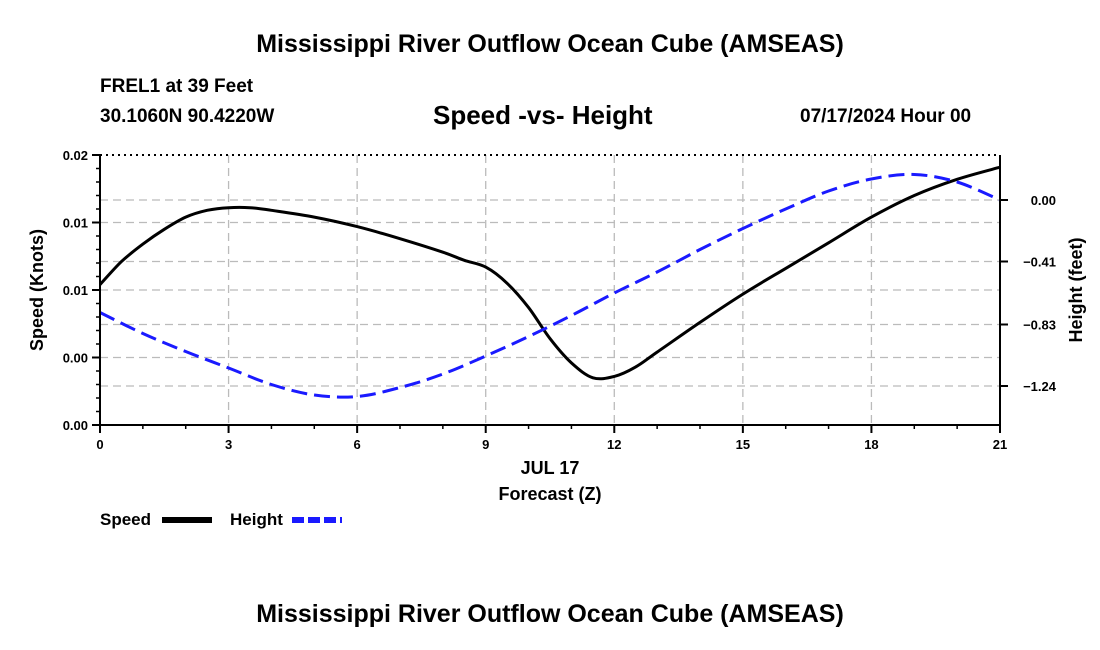 This screenshot has height=650, width=1100. I want to click on x-tick-label: 12, so click(614, 444).